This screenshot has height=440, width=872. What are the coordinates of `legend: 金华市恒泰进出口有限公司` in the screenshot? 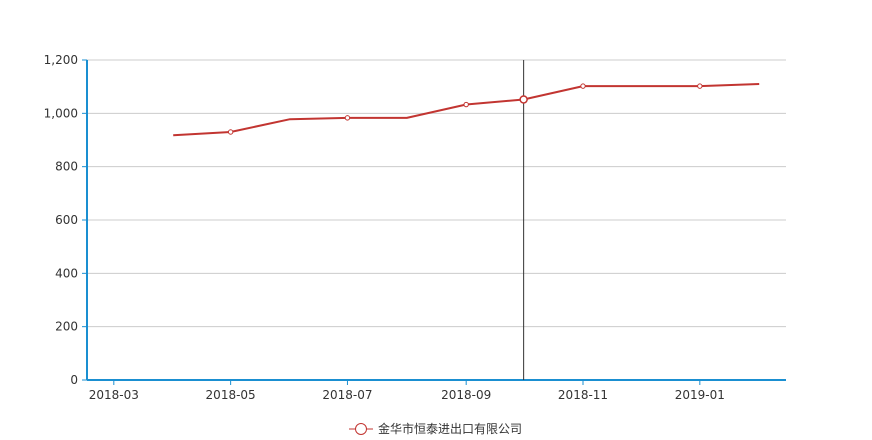 It's located at (435, 428).